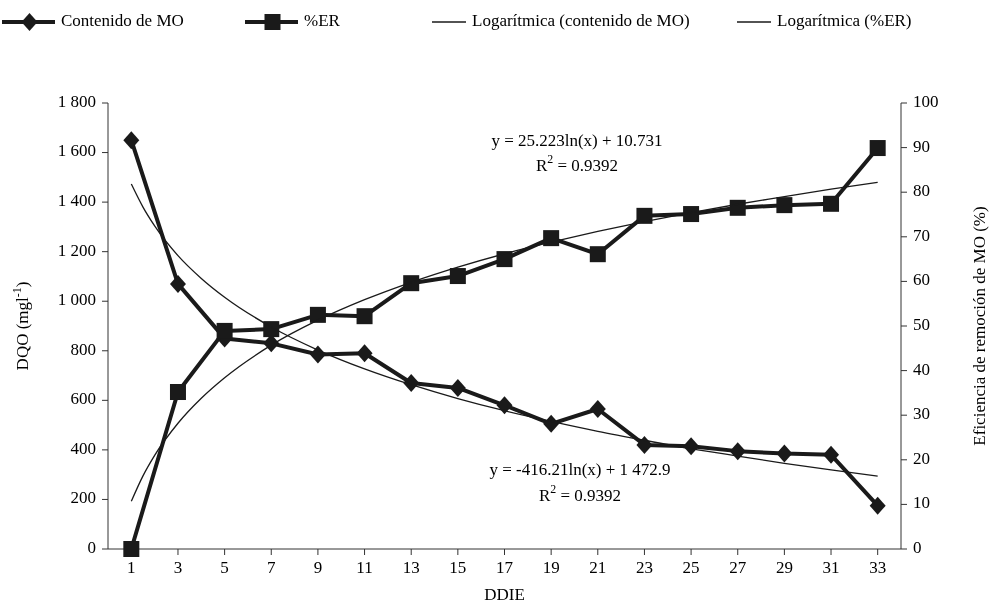 This screenshot has width=1004, height=610. What do you see at coordinates (921, 146) in the screenshot?
I see `y2-tick-label: 90` at bounding box center [921, 146].